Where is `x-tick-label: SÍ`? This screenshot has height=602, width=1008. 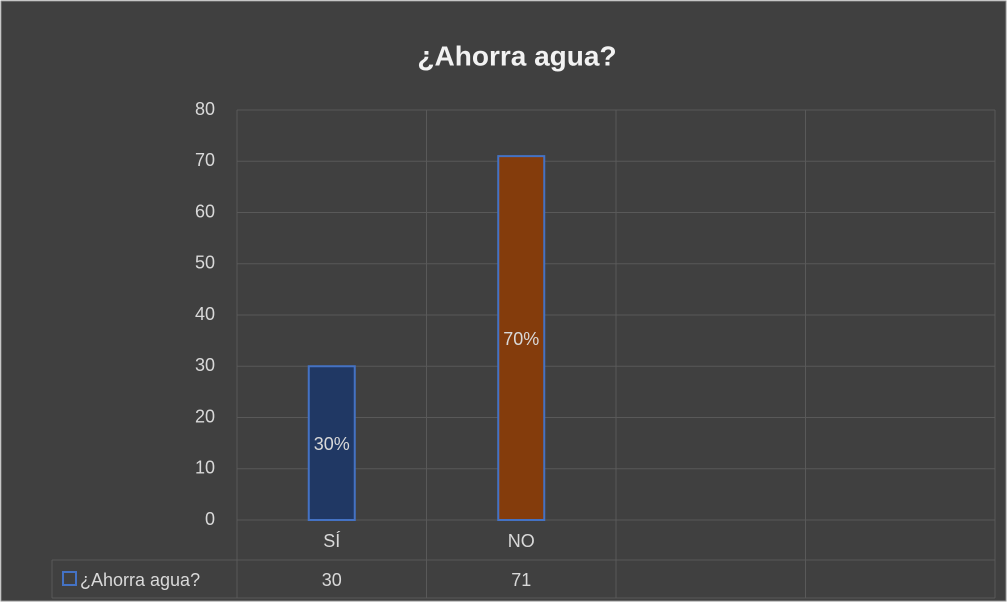
x-tick-label: SÍ is located at coordinates (331, 541).